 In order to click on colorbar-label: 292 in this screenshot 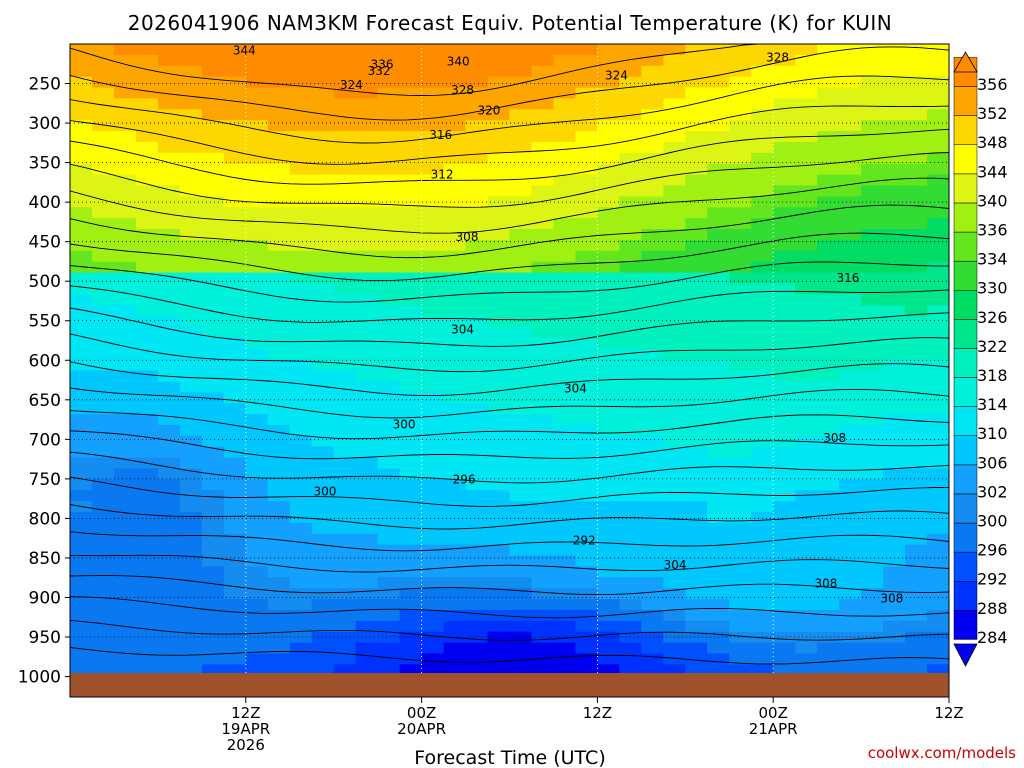, I will do `click(992, 579)`.